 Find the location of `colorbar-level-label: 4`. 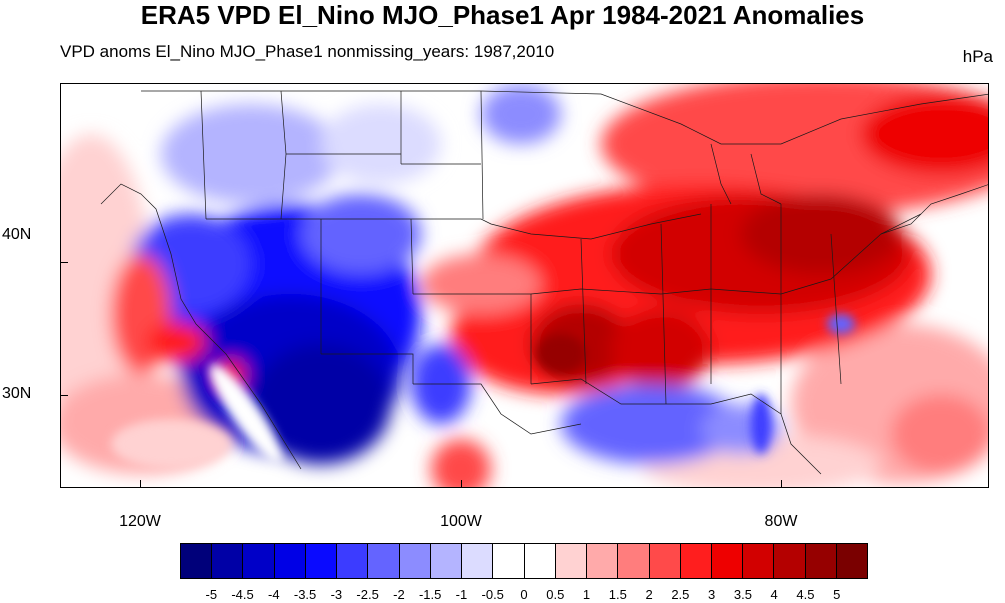

colorbar-level-label: 4 is located at coordinates (774, 594).